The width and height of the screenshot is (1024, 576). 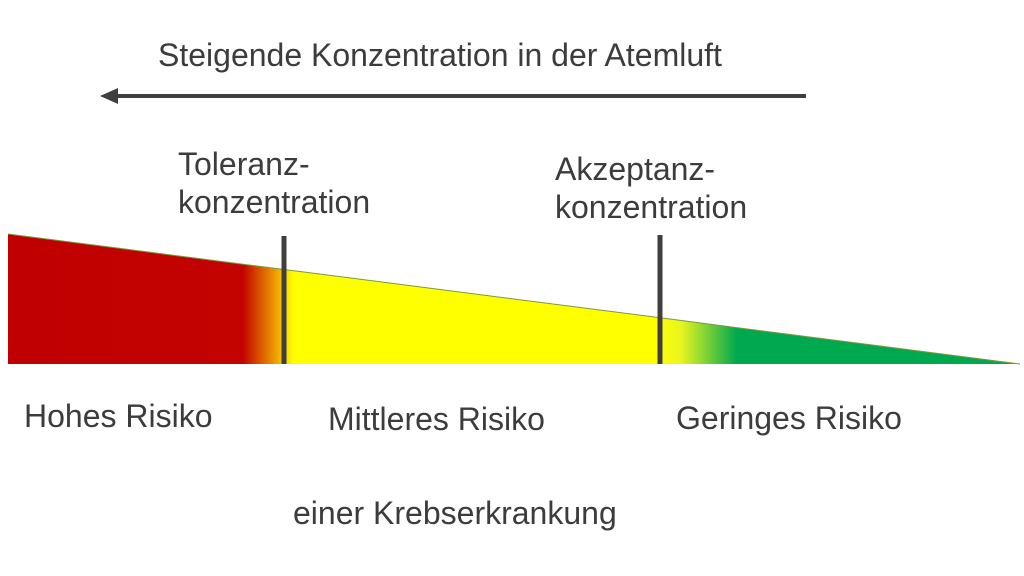 What do you see at coordinates (651, 188) in the screenshot?
I see `acceptance-concentration-label: Akzeptanz- konzentration` at bounding box center [651, 188].